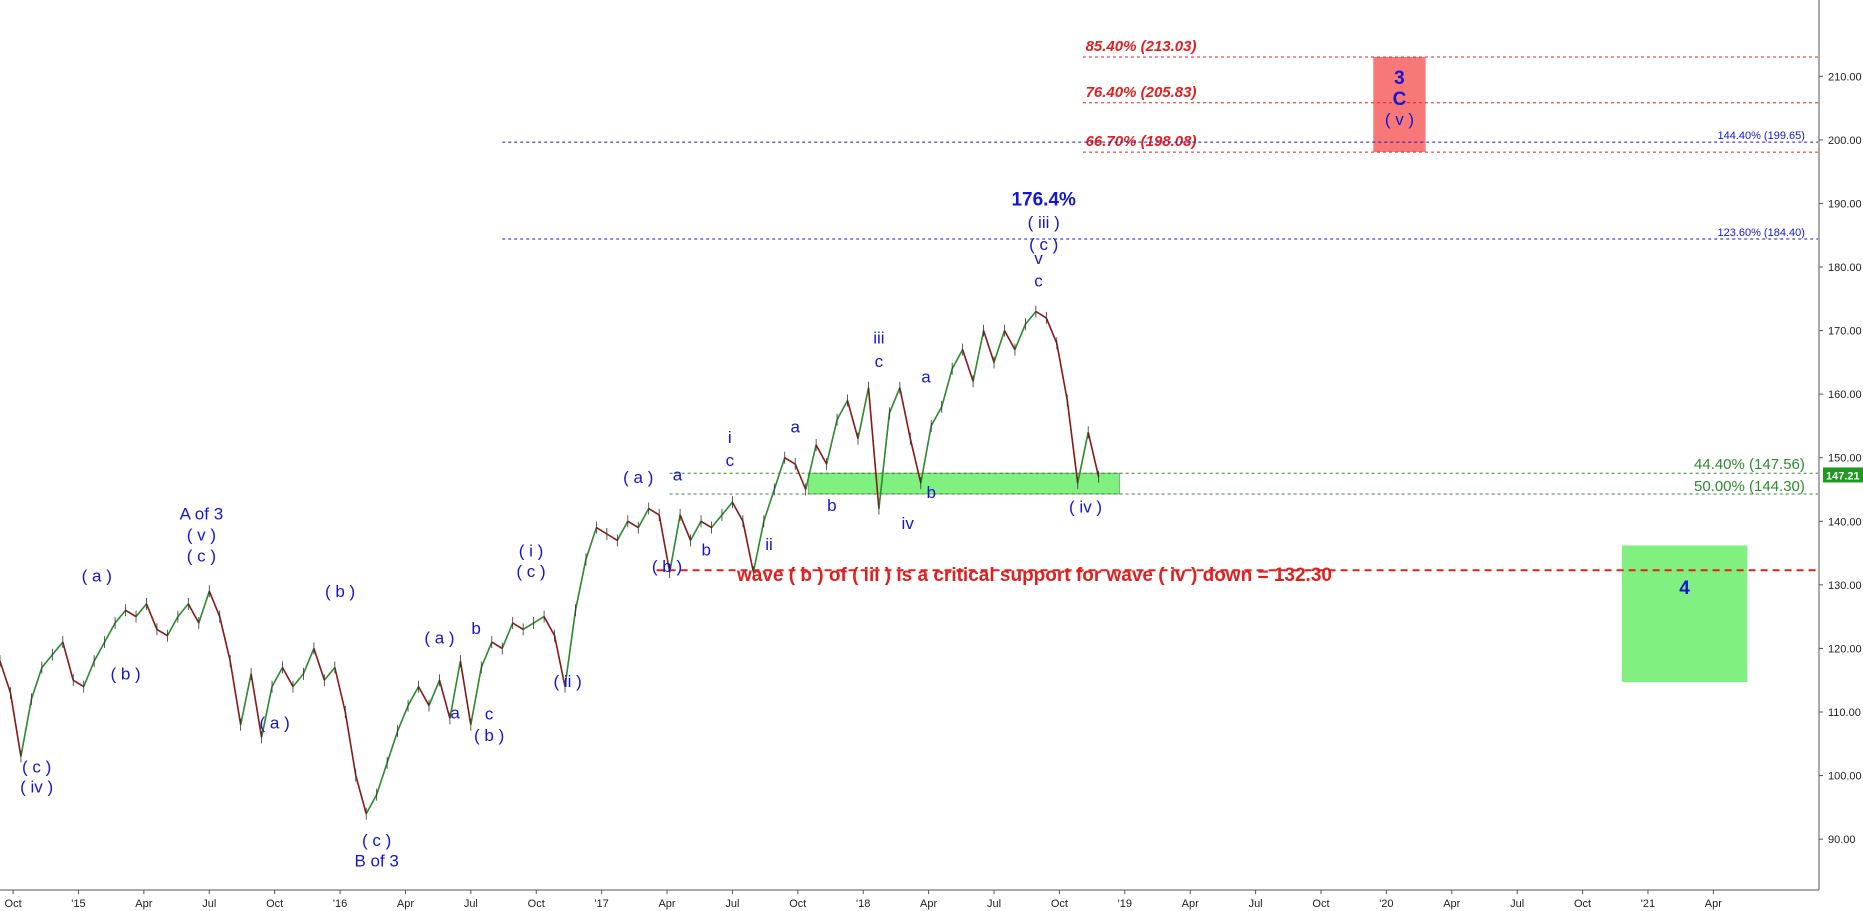  What do you see at coordinates (964, 483) in the screenshot?
I see `green-target-zone` at bounding box center [964, 483].